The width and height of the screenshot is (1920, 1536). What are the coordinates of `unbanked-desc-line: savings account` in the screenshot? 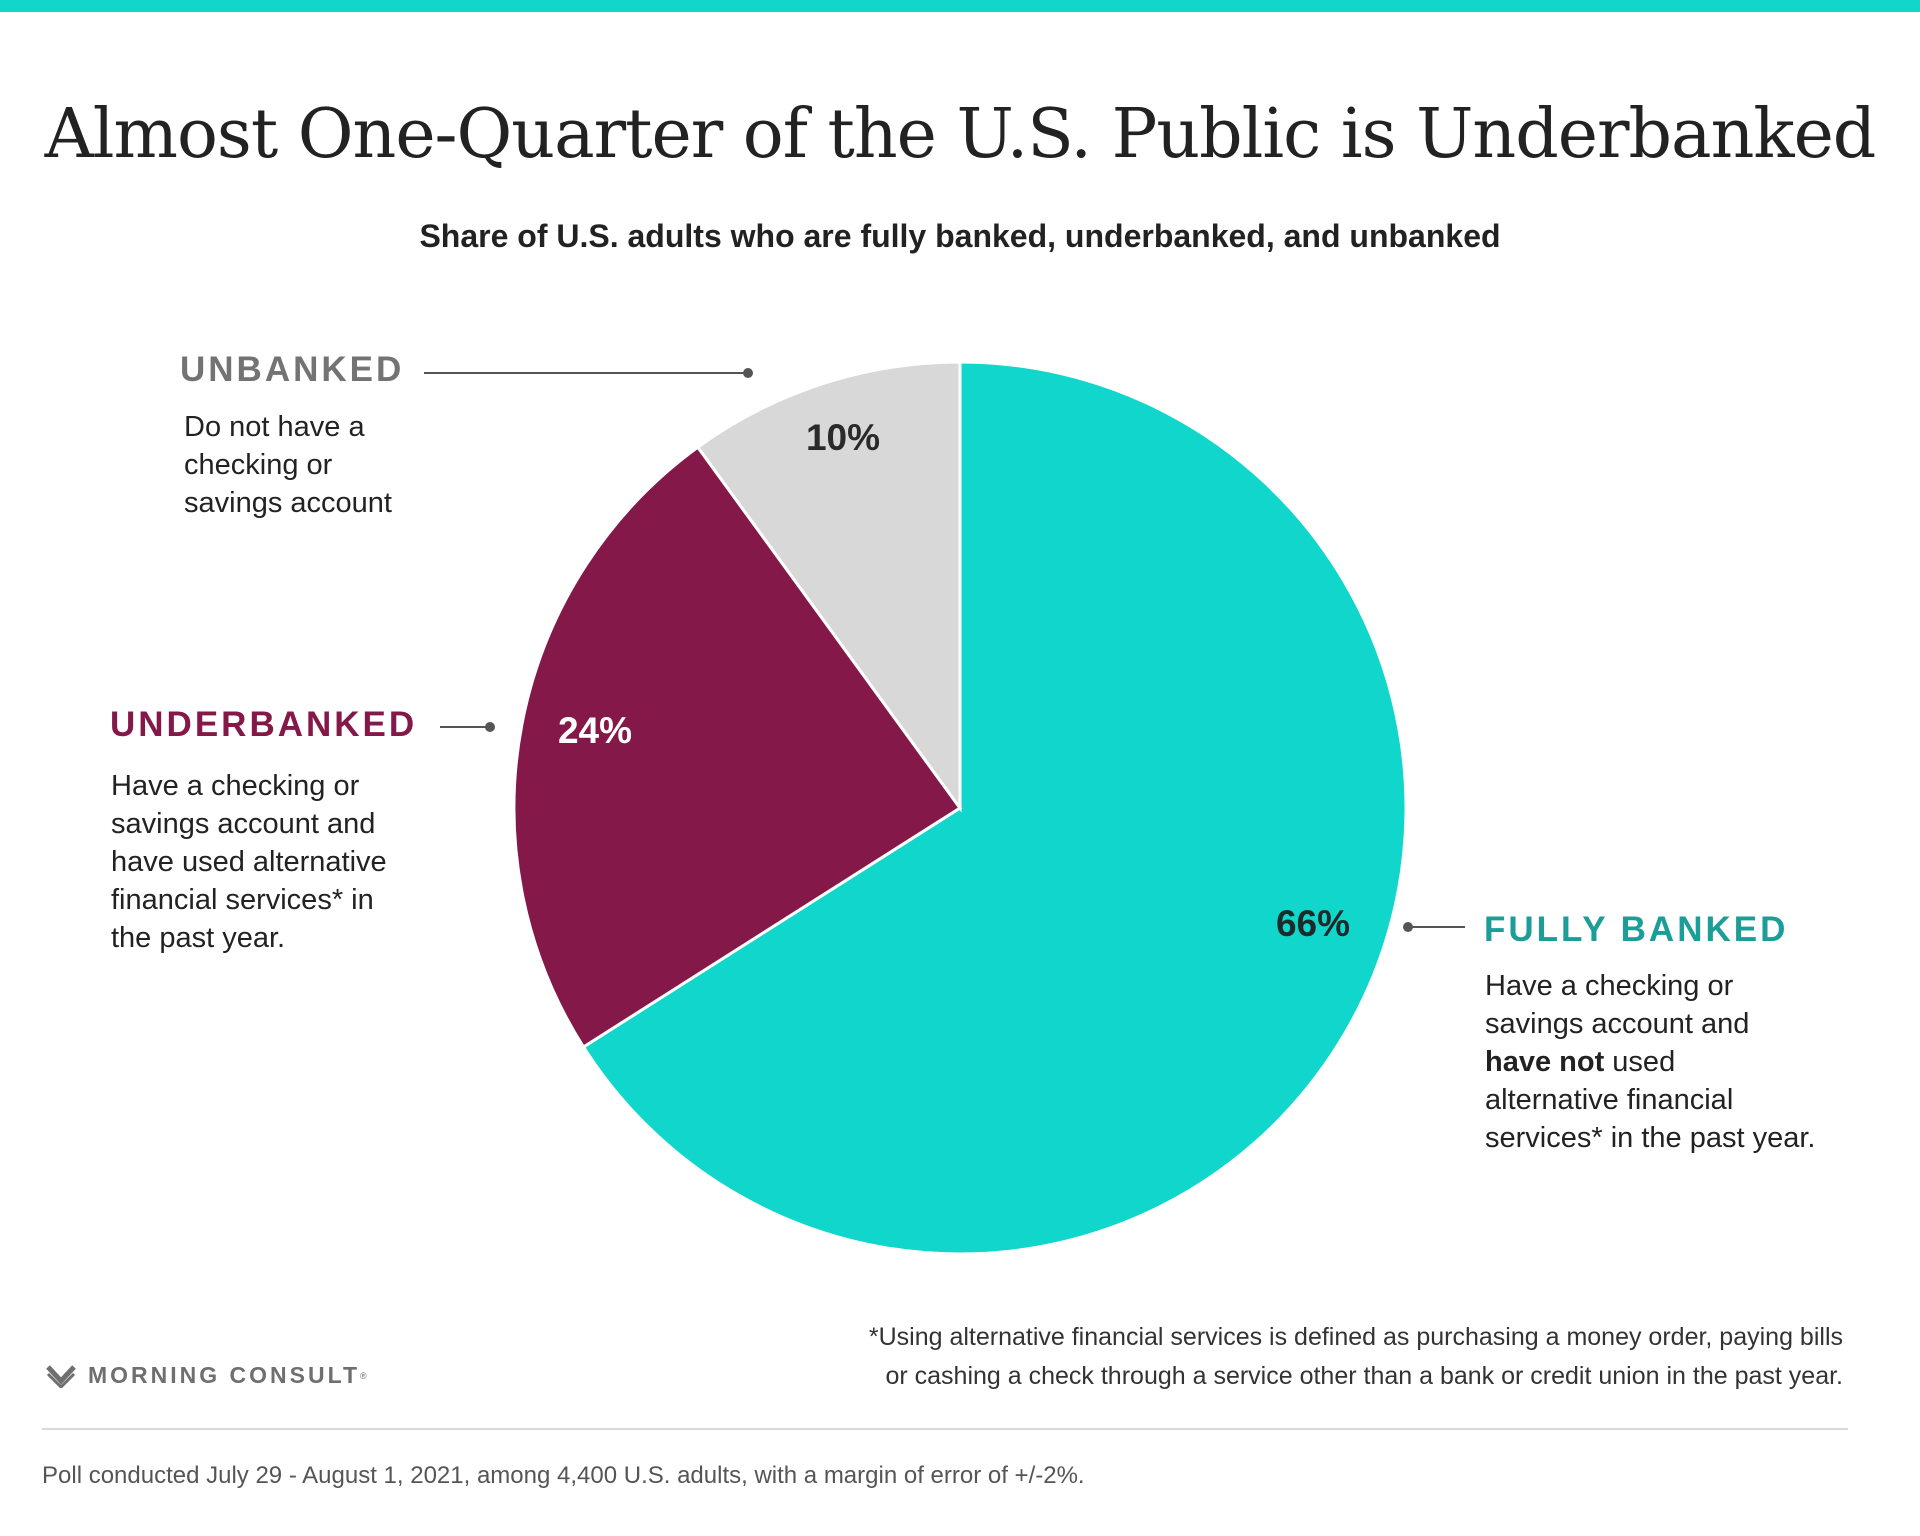 It's located at (288, 503).